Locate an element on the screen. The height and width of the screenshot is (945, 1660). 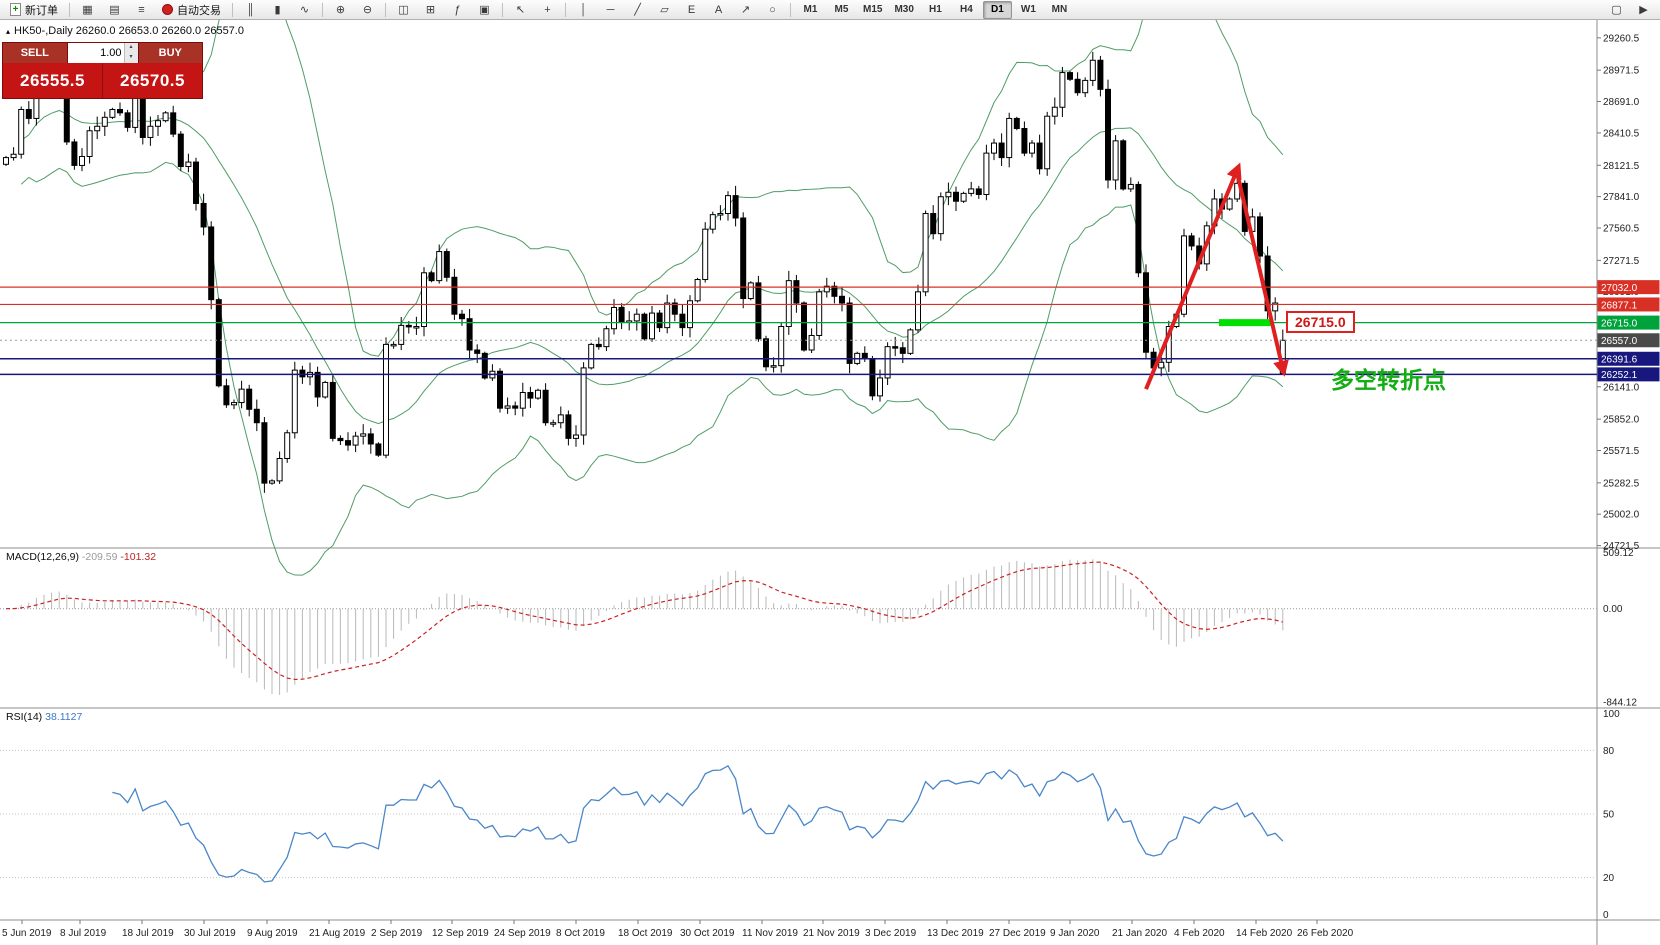
svg-text: 27560.5 is located at coordinates (1621, 229).